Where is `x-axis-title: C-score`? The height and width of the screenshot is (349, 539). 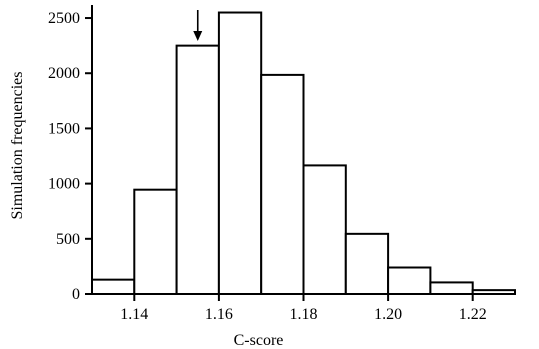 x-axis-title: C-score is located at coordinates (259, 340).